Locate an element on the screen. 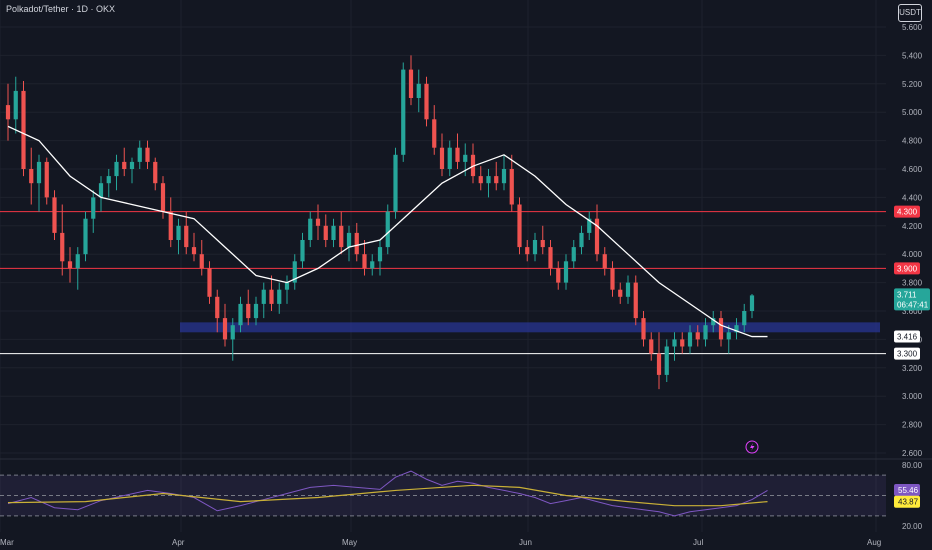 The image size is (932, 550). rsi-value-label: 55.46 is located at coordinates (908, 490).